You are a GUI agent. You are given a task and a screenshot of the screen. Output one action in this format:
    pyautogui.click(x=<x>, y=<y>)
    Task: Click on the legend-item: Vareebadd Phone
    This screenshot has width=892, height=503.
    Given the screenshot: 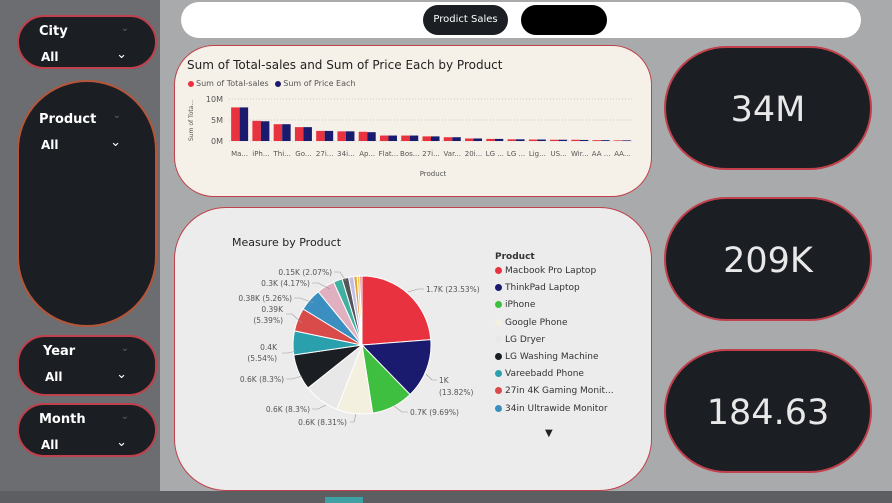 What is the action you would take?
    pyautogui.click(x=539, y=374)
    